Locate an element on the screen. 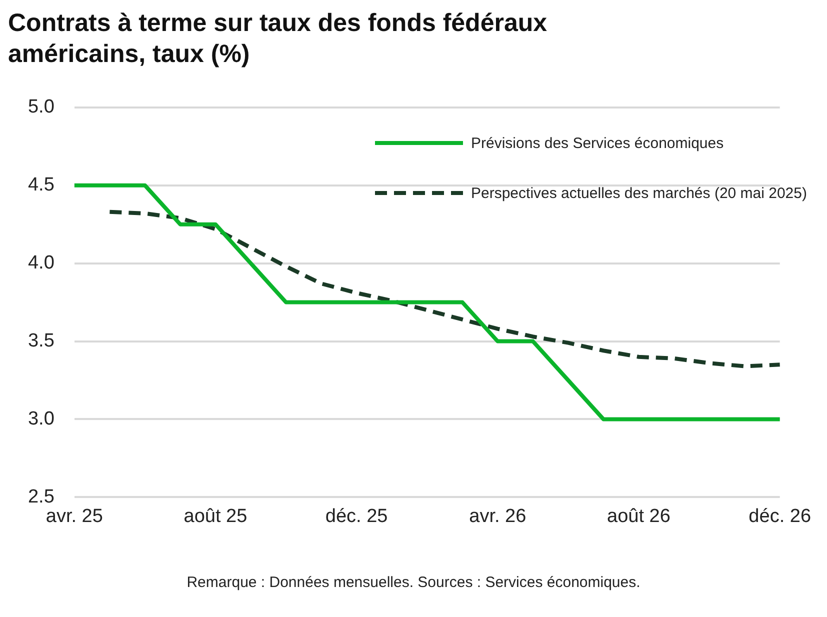 The width and height of the screenshot is (827, 617). x-tick-label: déc. 26 is located at coordinates (779, 516).